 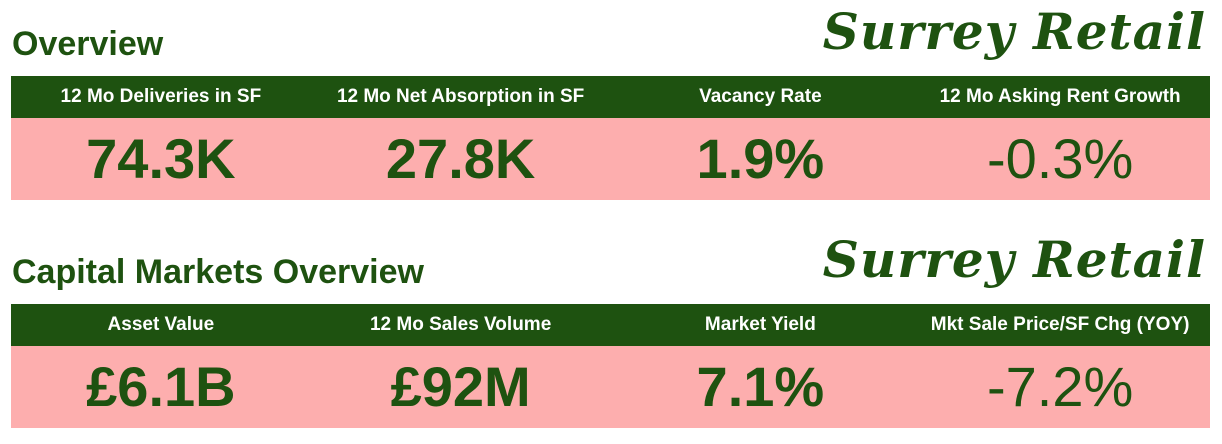 I want to click on metric-label-sale-price-change: Mkt Sale Price/SF Chg (YOY), so click(x=1060, y=324).